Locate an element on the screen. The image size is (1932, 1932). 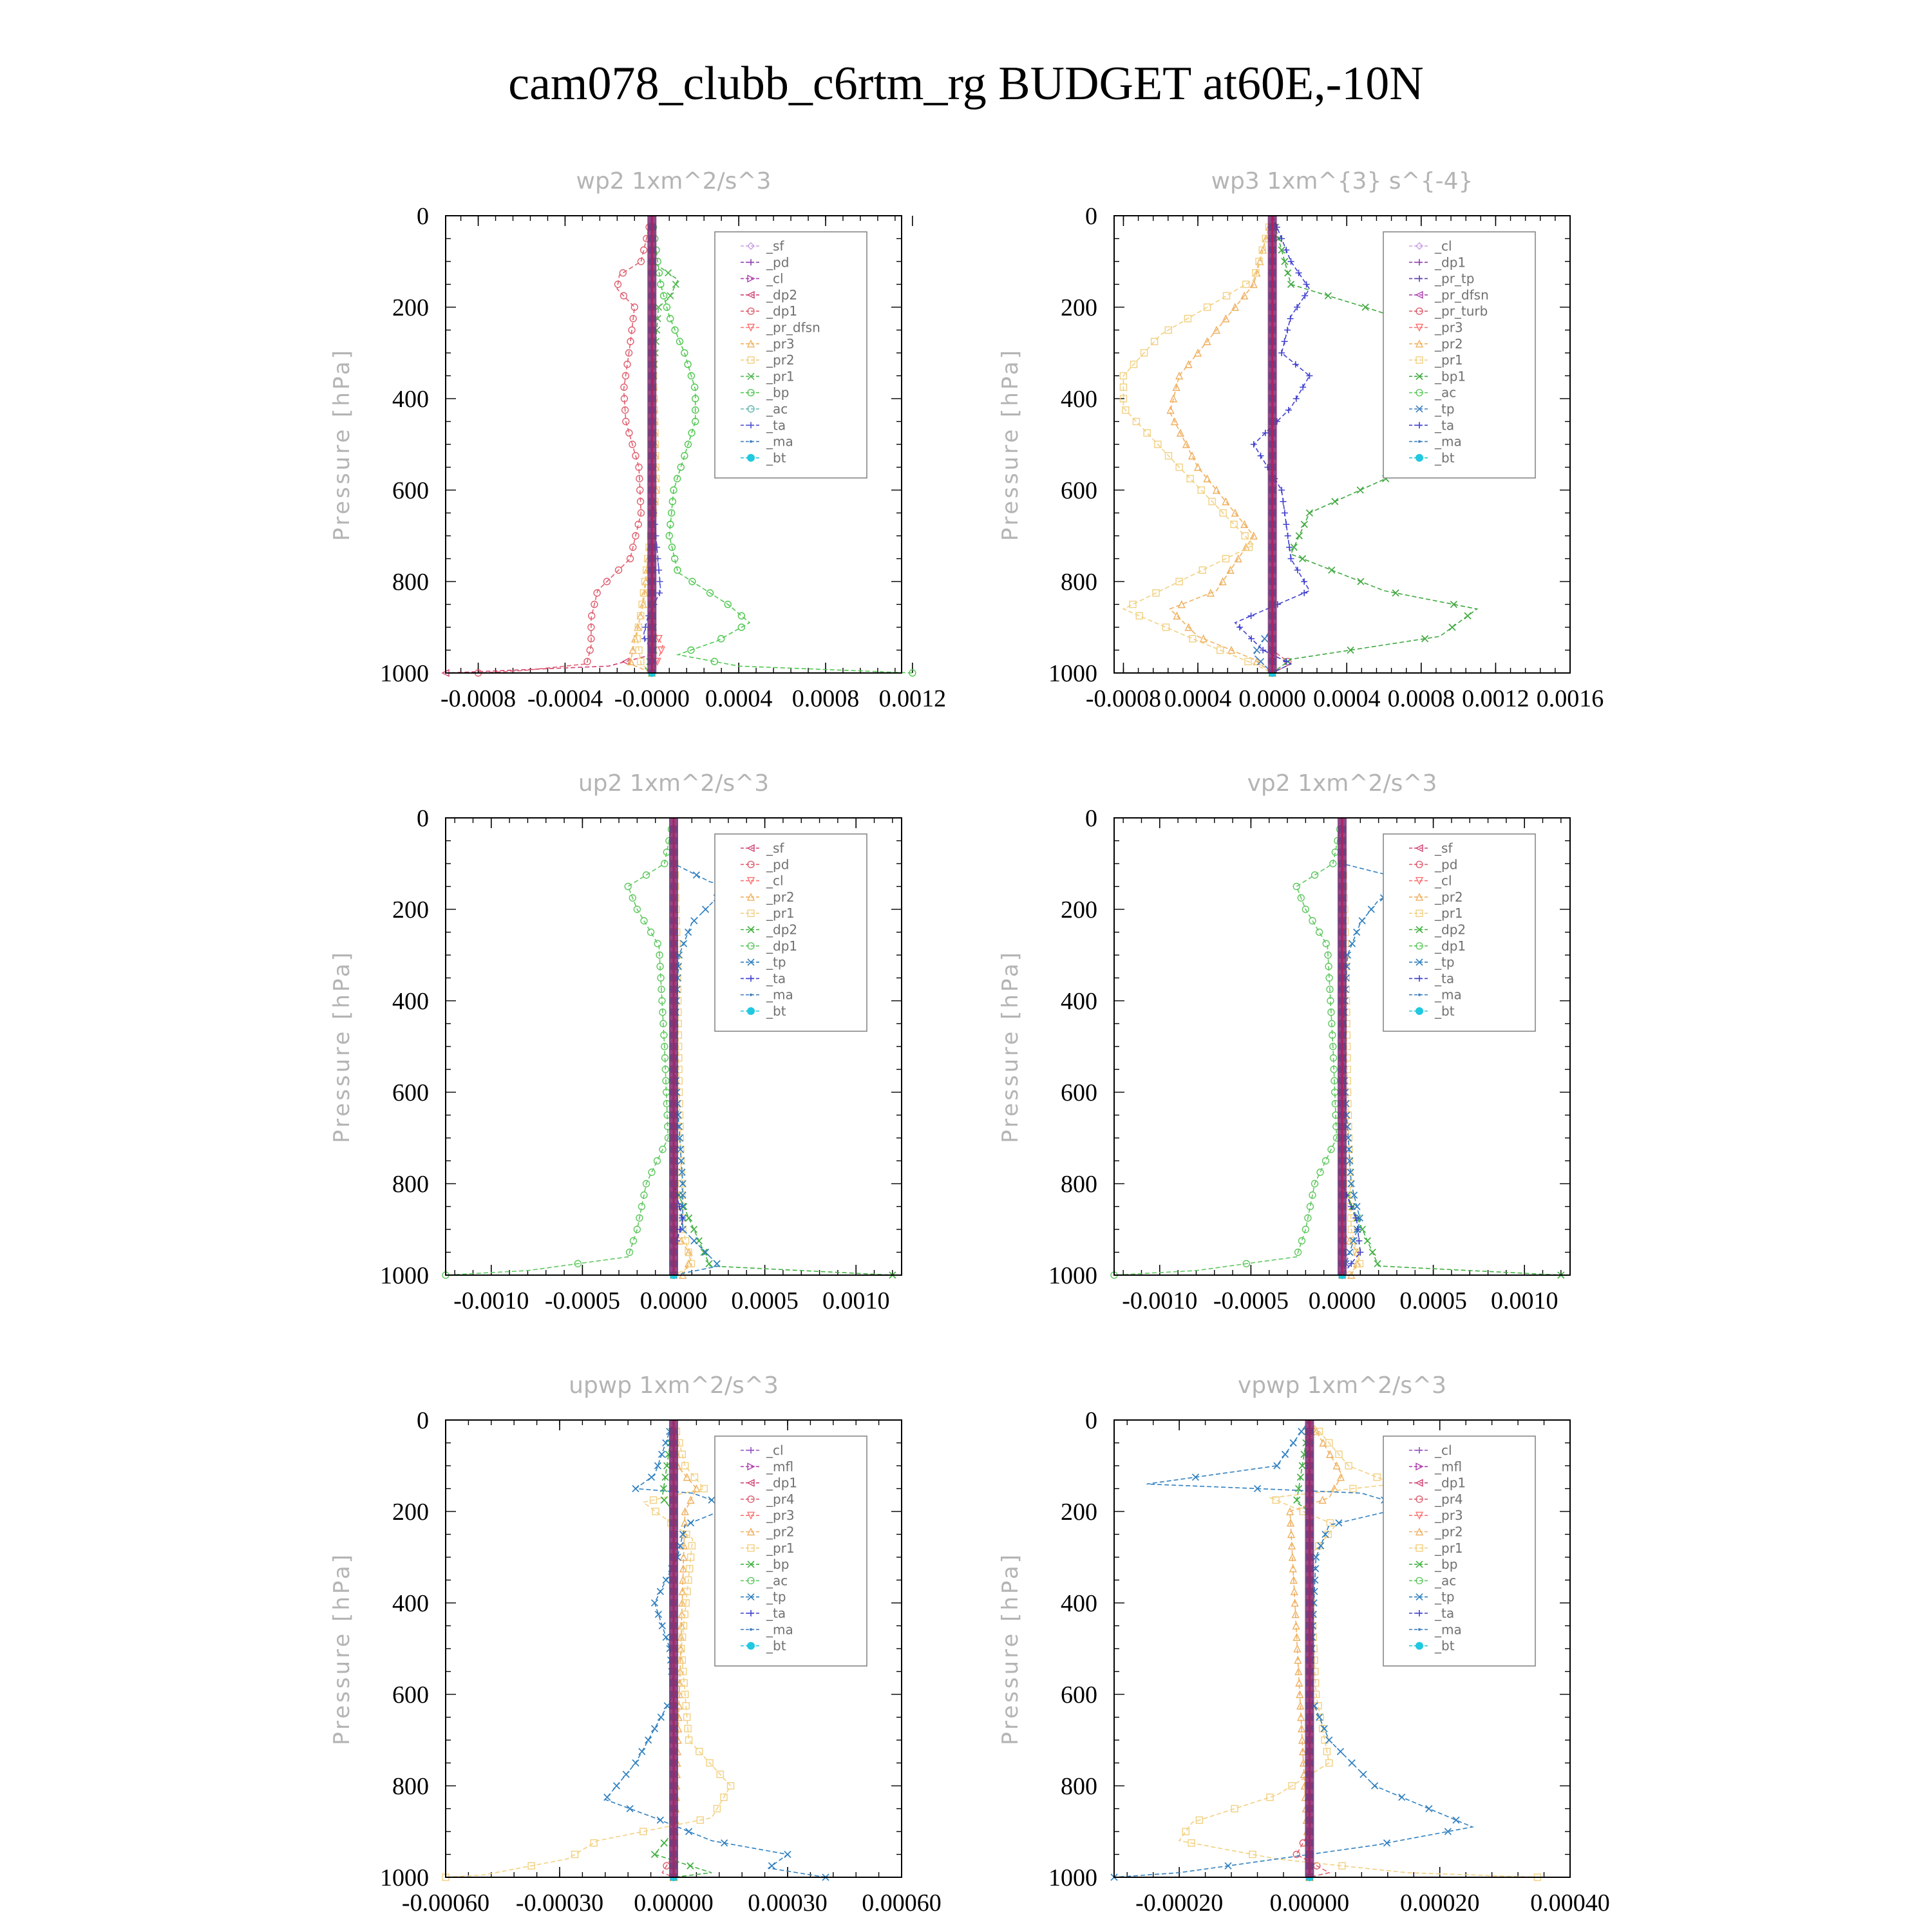
legend-label: _bt is located at coordinates (1444, 1011).